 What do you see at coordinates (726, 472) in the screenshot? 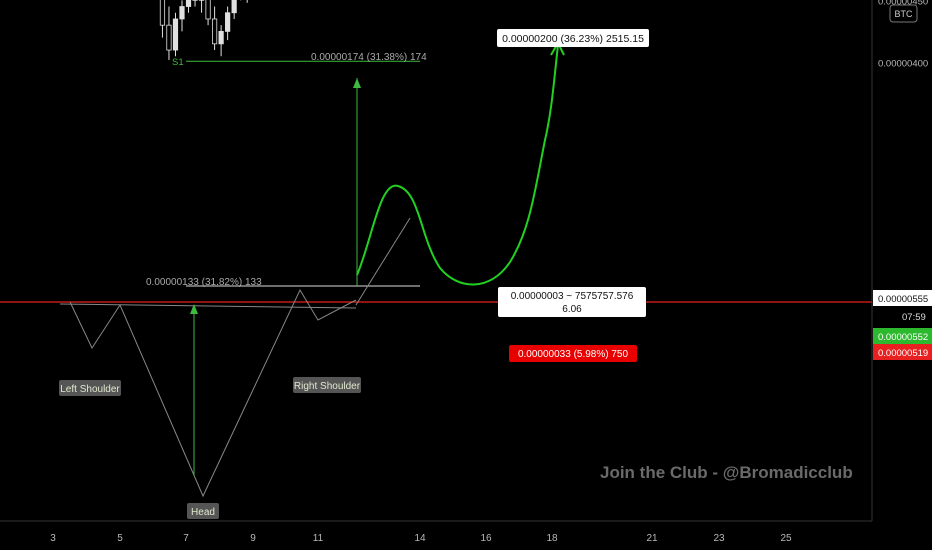
I see `watermark: Join the Club - @Bromadicclub` at bounding box center [726, 472].